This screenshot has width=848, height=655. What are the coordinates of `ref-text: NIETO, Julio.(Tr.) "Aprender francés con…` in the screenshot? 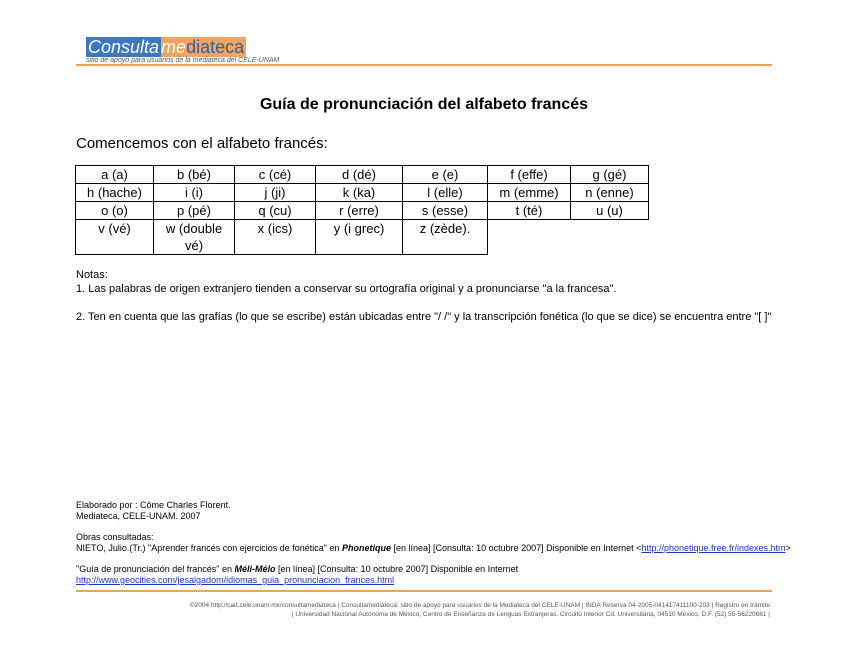 It's located at (209, 548).